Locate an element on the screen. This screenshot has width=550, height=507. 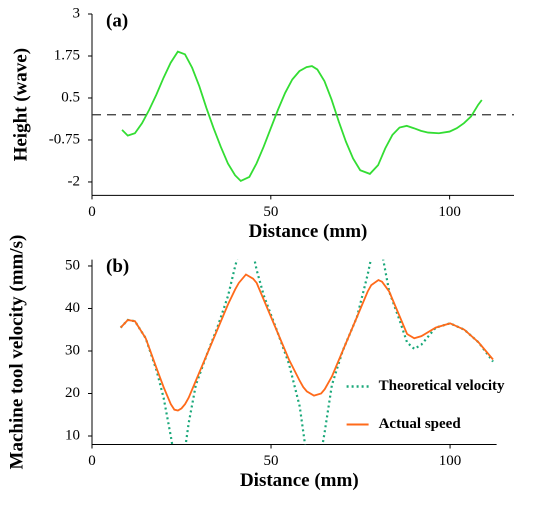
y-tick-label: 3 is located at coordinates (77, 13).